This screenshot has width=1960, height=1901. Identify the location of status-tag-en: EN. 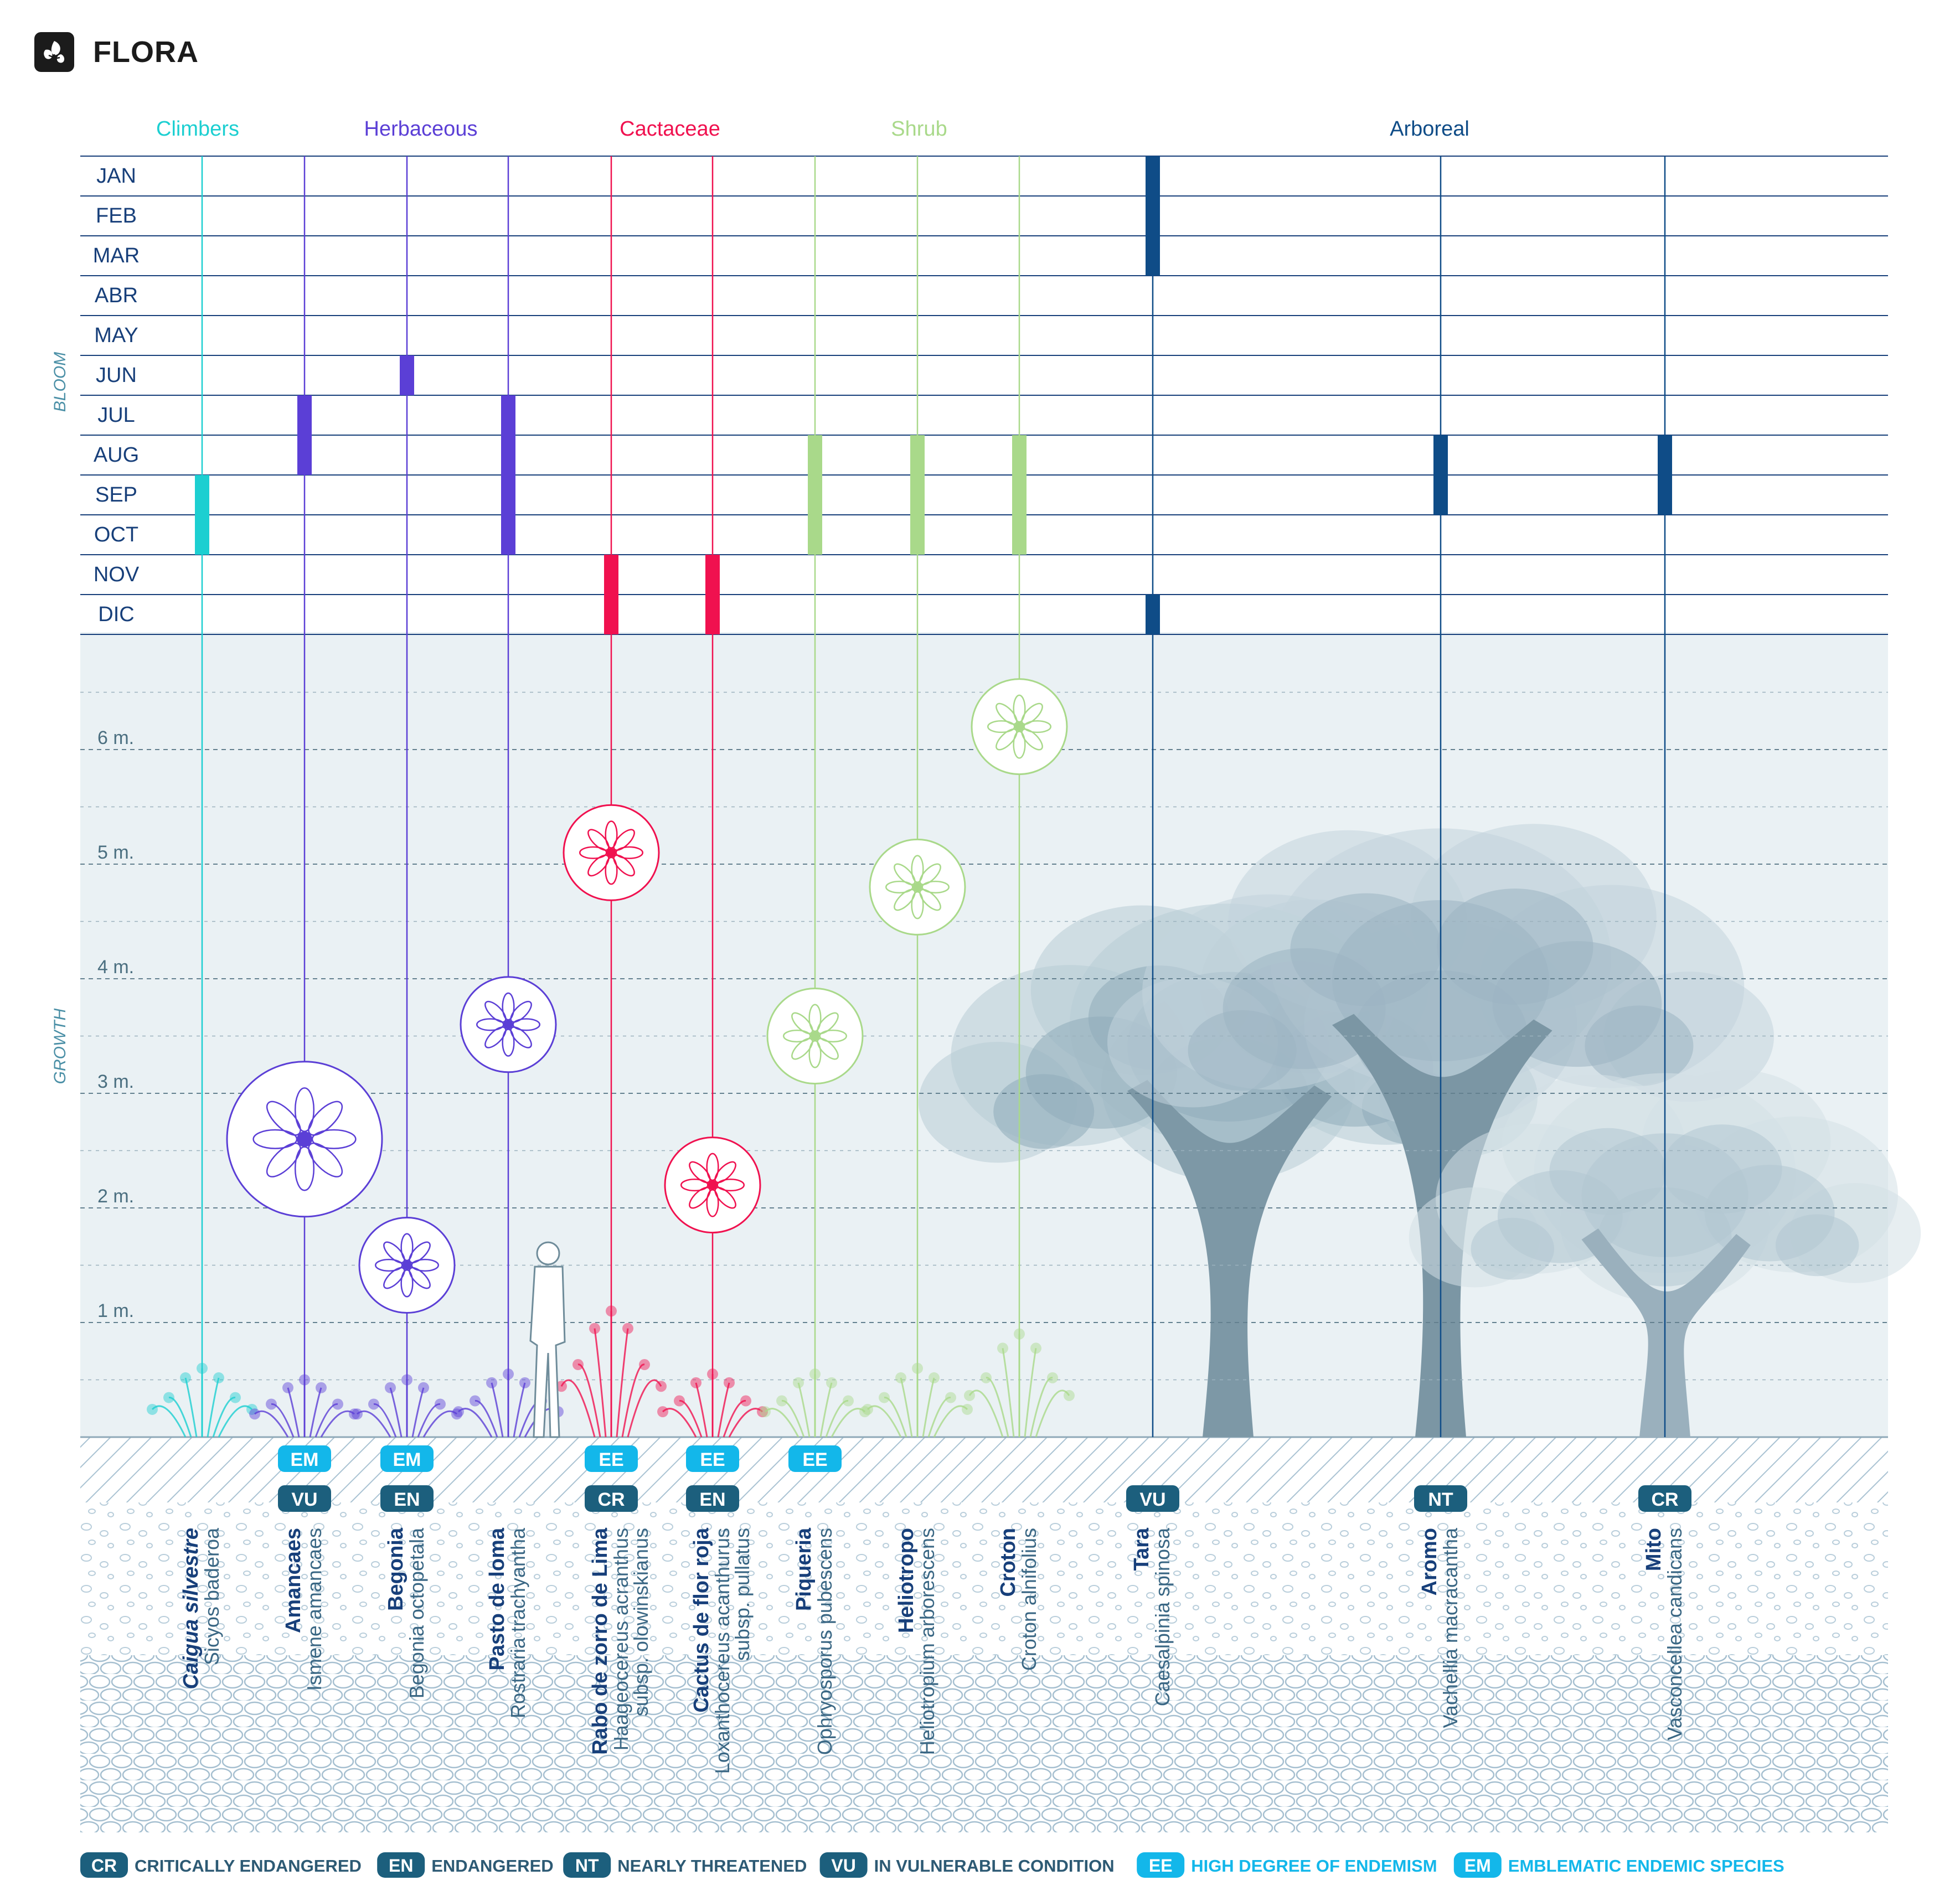
(407, 1499).